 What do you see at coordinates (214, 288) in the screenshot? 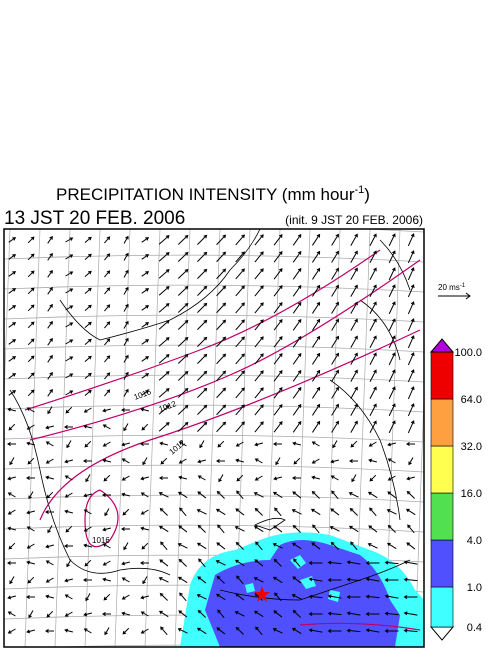
I see `grid-line` at bounding box center [214, 288].